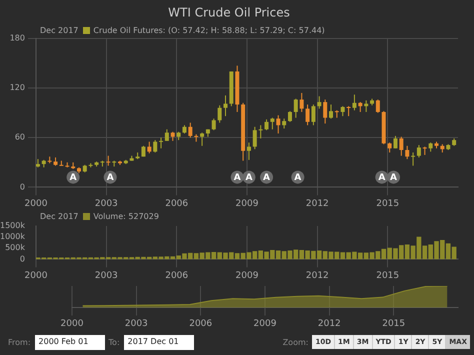  I want to click on legend-label: Crude Oil Futures: (O: 57.42; H: 58.88; L: 57.29; C: 57.44), so click(209, 30).